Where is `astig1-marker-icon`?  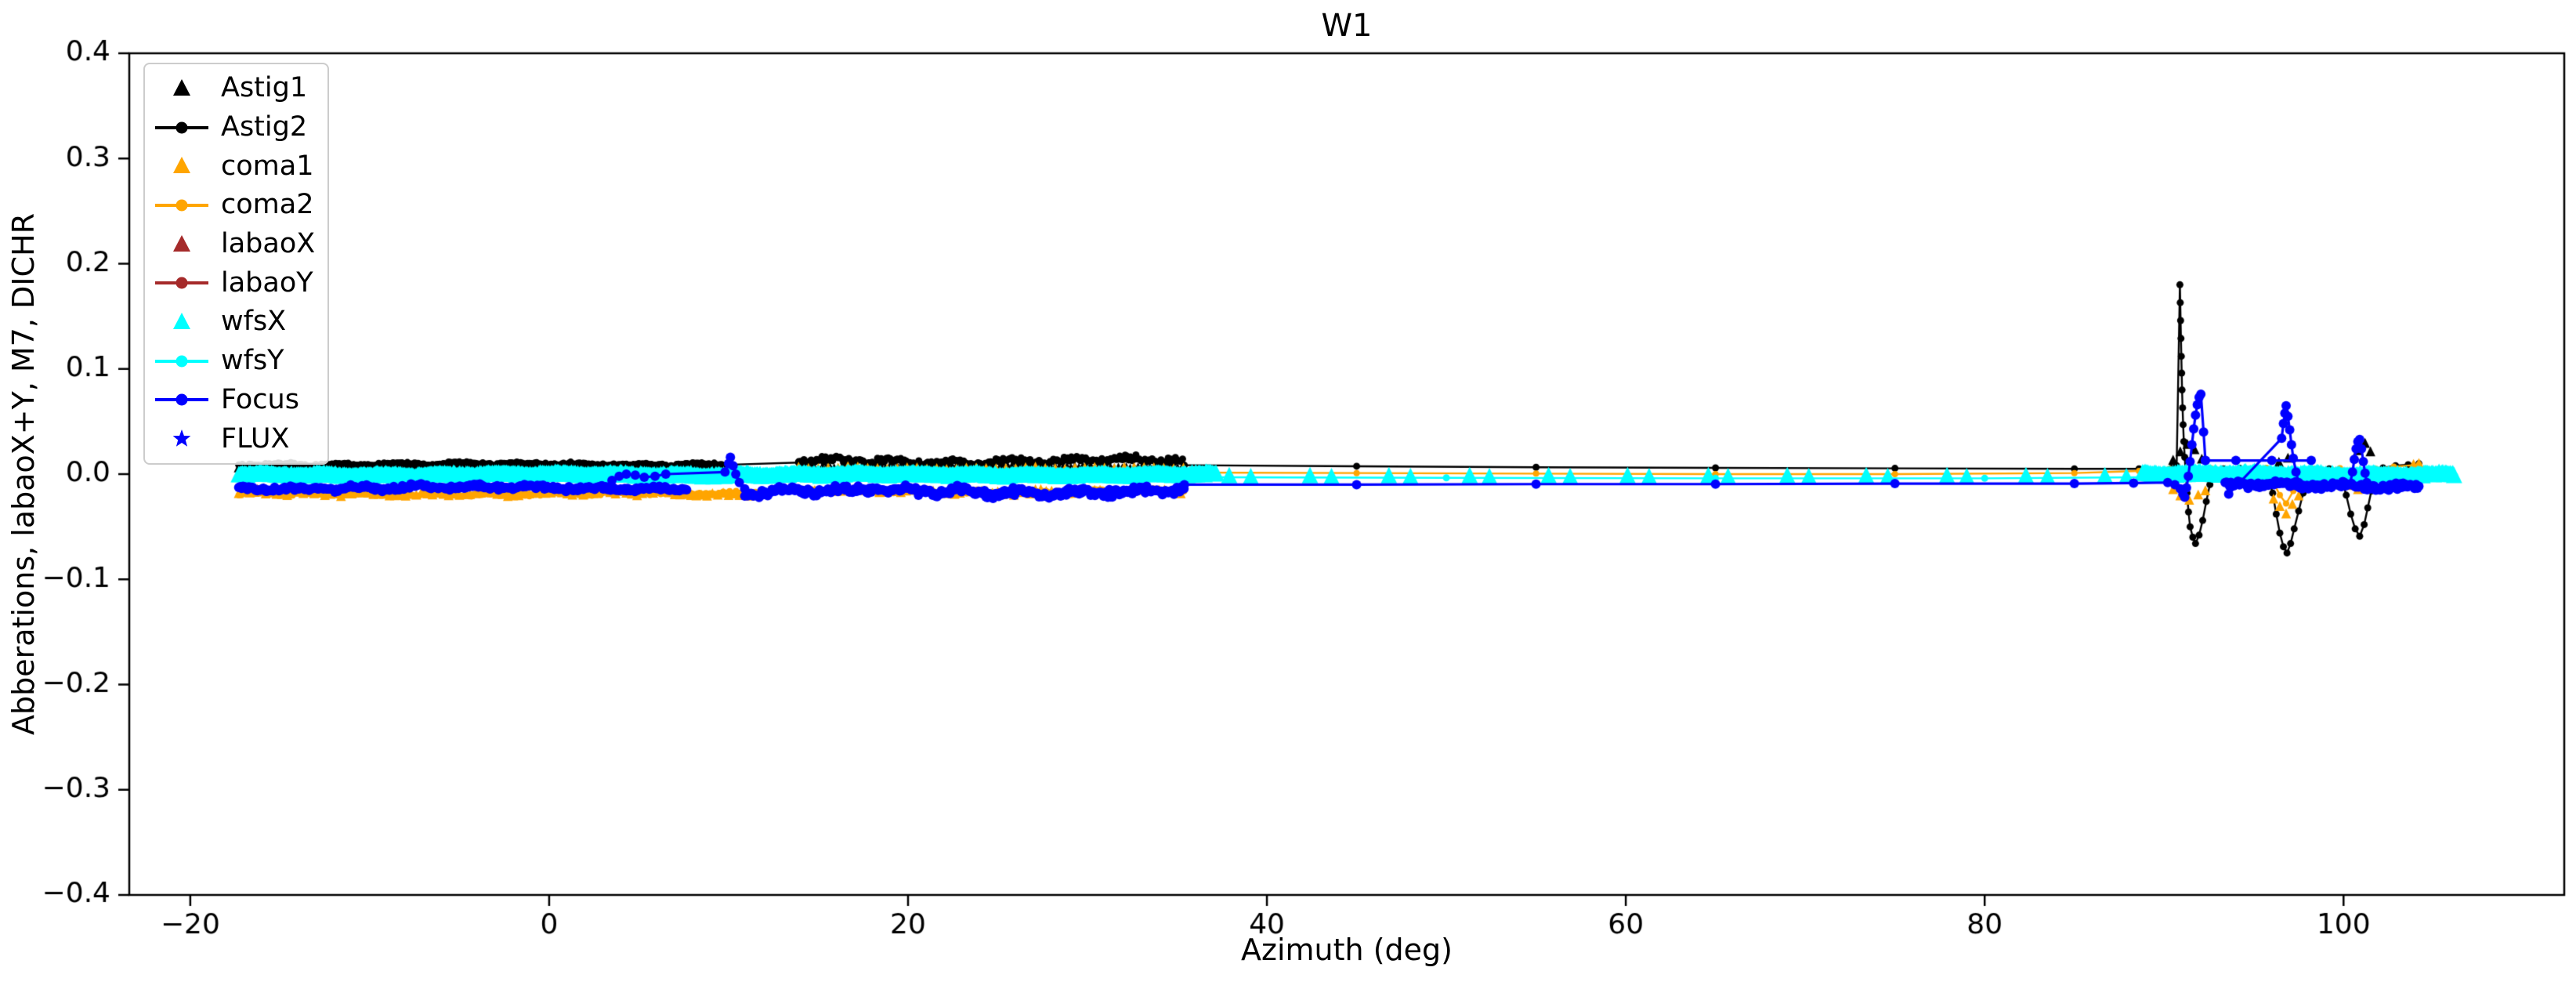
astig1-marker-icon is located at coordinates (182, 87).